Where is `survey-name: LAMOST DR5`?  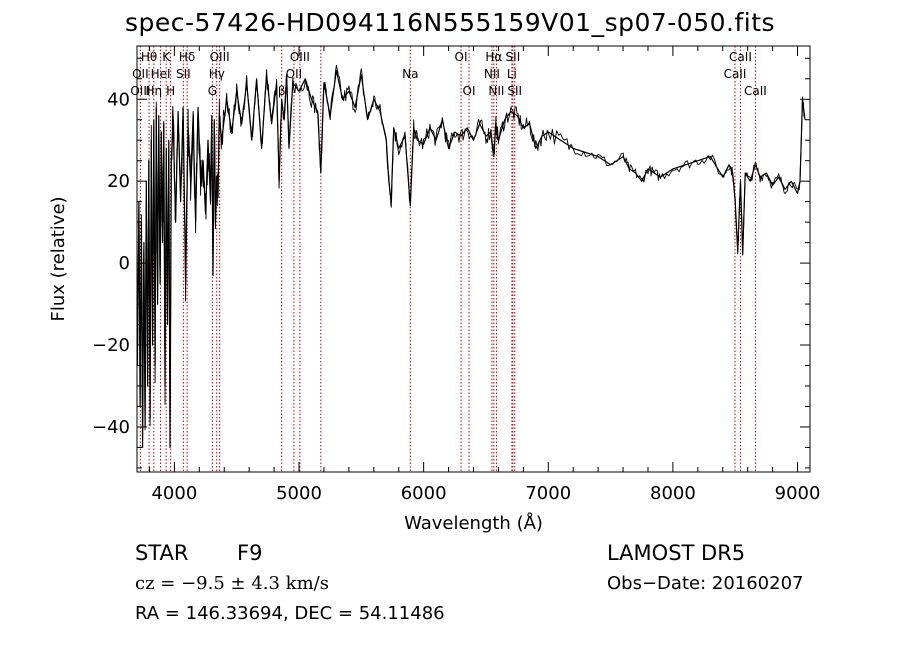
survey-name: LAMOST DR5 is located at coordinates (676, 553).